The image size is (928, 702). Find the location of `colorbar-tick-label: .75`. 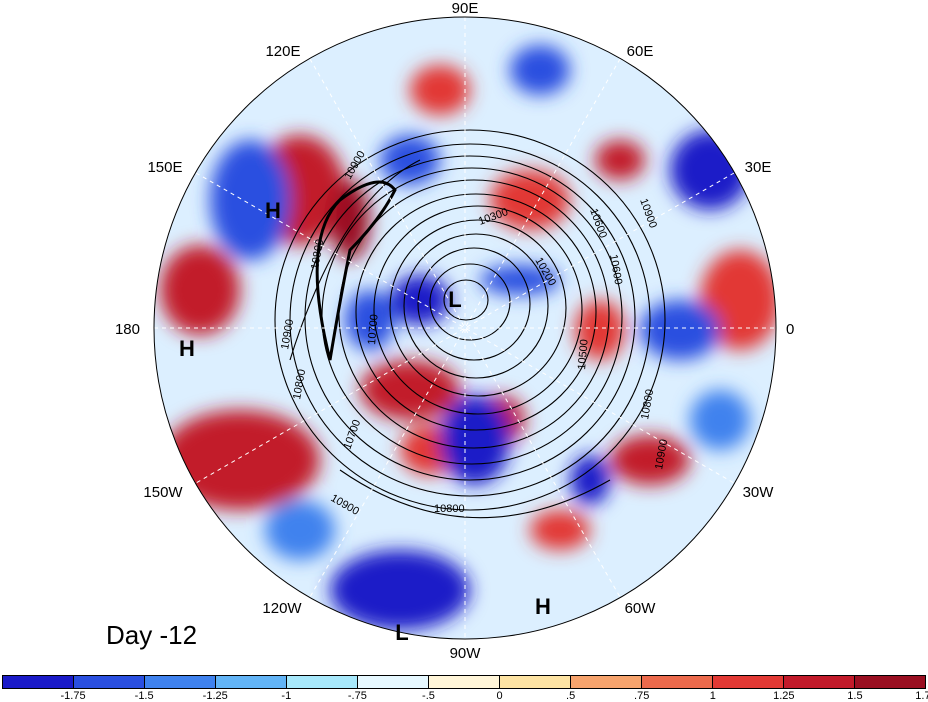

colorbar-tick-label: .75 is located at coordinates (642, 696).